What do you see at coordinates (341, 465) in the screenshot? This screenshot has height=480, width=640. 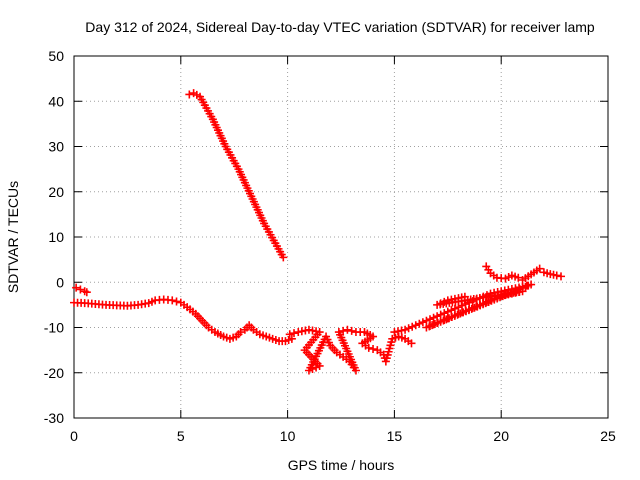 I see `x-axis-label: GPS time / hours` at bounding box center [341, 465].